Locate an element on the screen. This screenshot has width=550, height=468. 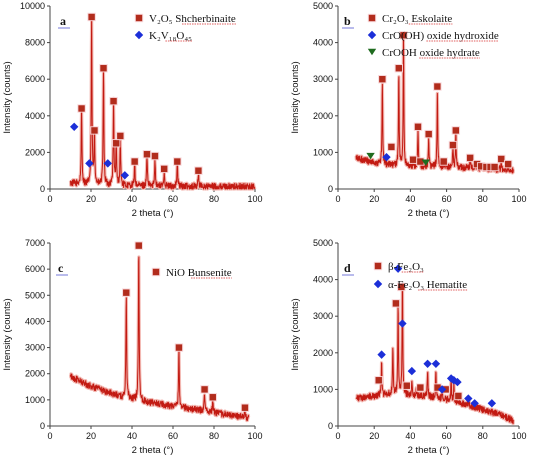
panel-letter-b: b is located at coordinates (347, 21).